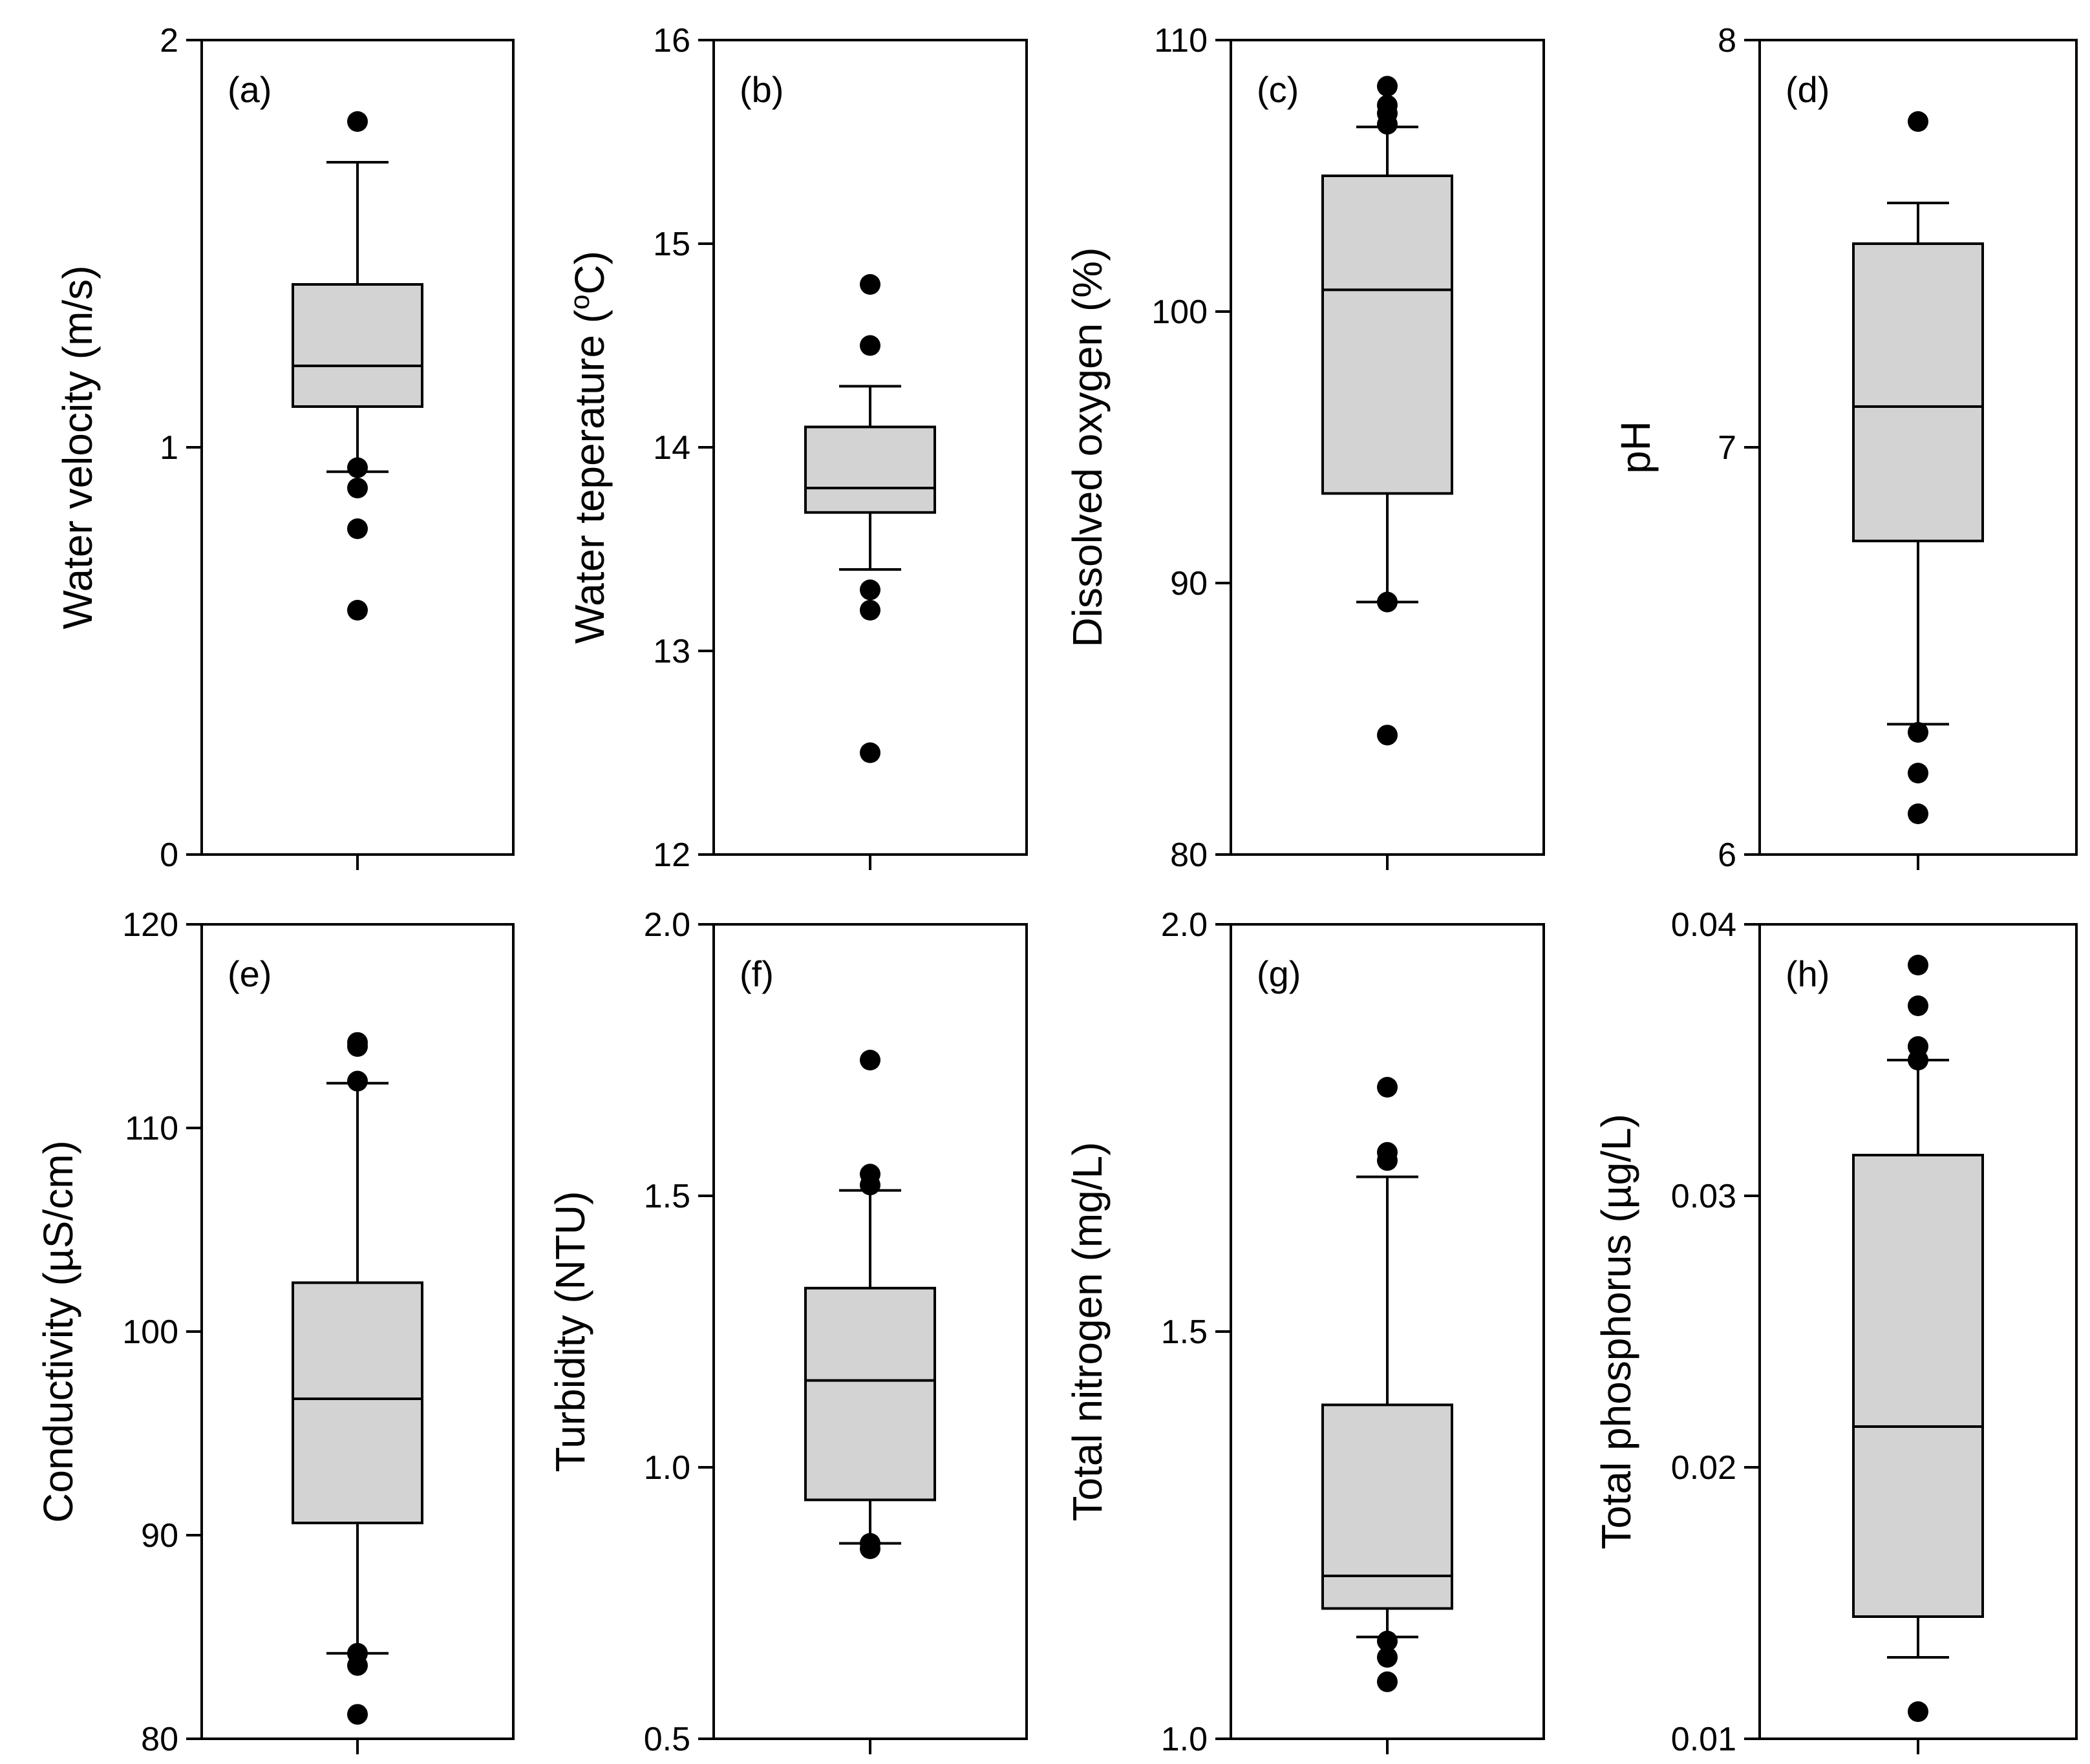 The width and height of the screenshot is (2090, 1764). What do you see at coordinates (787, 1332) in the screenshot?
I see `panel-f: 0.5 1.0 1.5 2.0 Turbidity (NTU) (f)` at bounding box center [787, 1332].